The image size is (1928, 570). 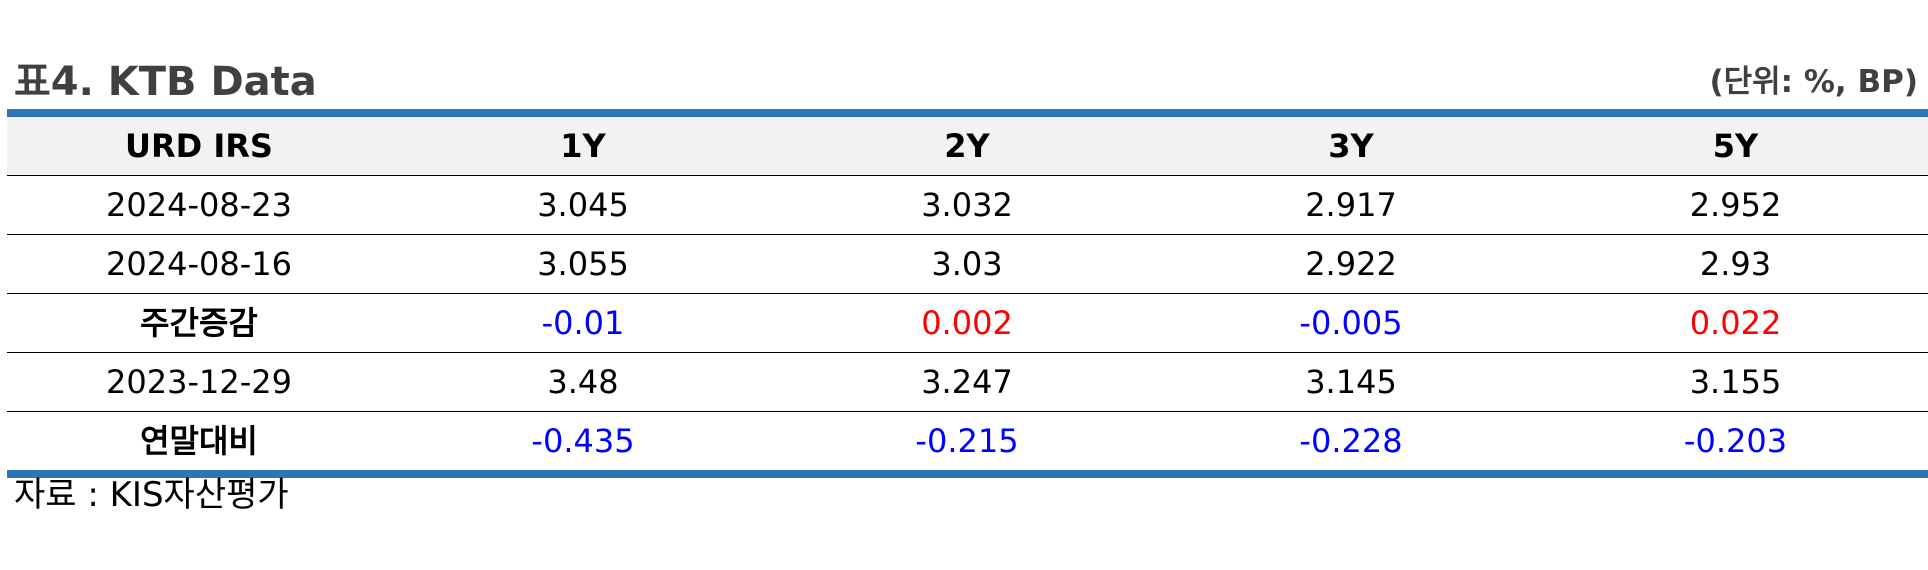 What do you see at coordinates (199, 441) in the screenshot?
I see `row-label: 연말대비` at bounding box center [199, 441].